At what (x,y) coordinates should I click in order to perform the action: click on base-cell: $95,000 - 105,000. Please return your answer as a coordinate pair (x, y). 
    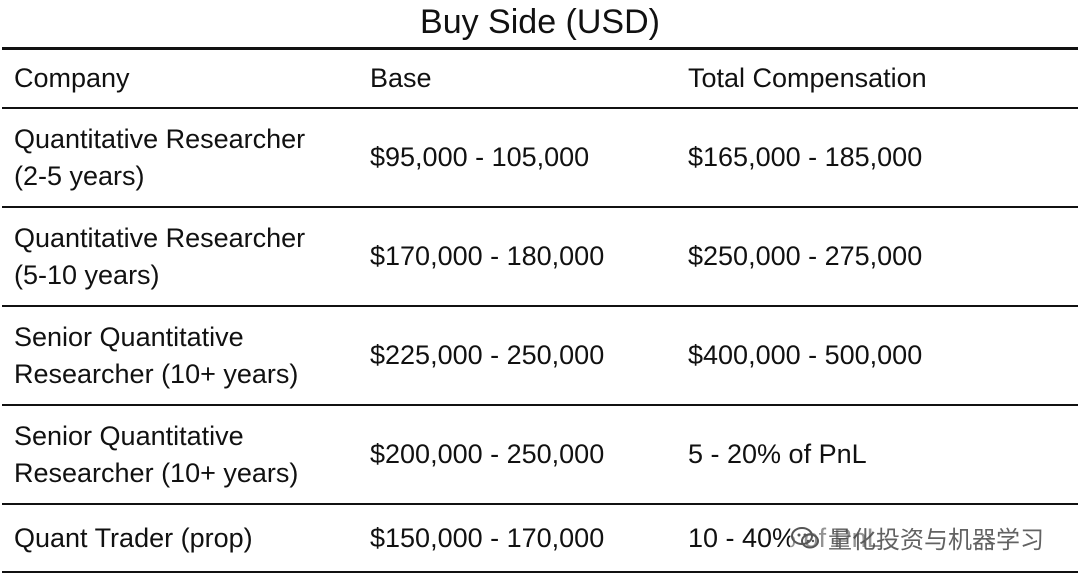
    Looking at the image, I should click on (480, 157).